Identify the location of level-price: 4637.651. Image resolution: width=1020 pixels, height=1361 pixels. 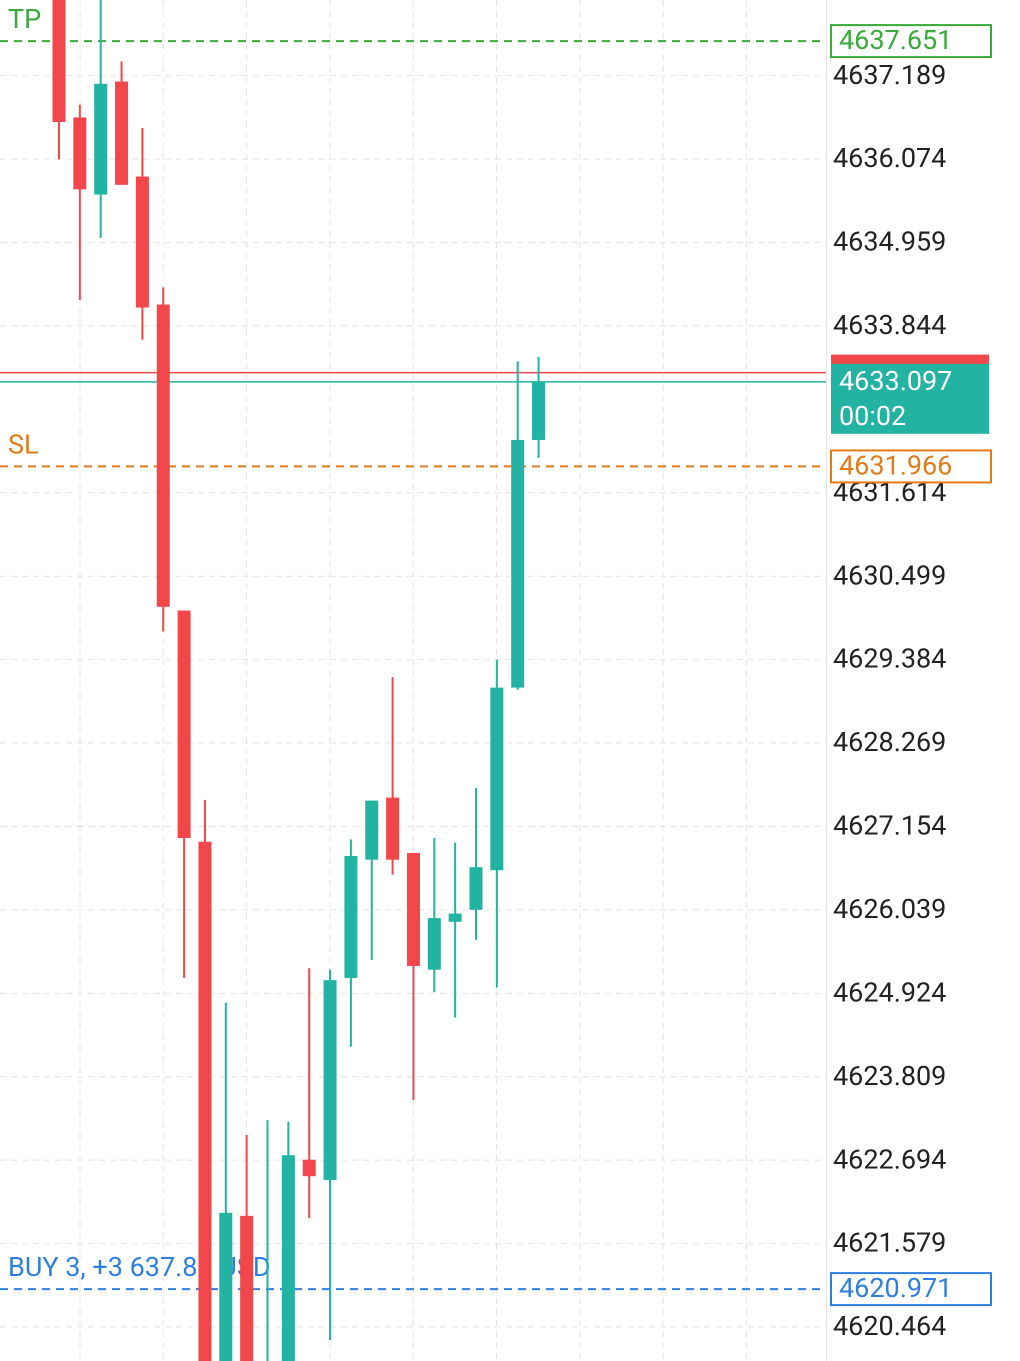
(895, 40).